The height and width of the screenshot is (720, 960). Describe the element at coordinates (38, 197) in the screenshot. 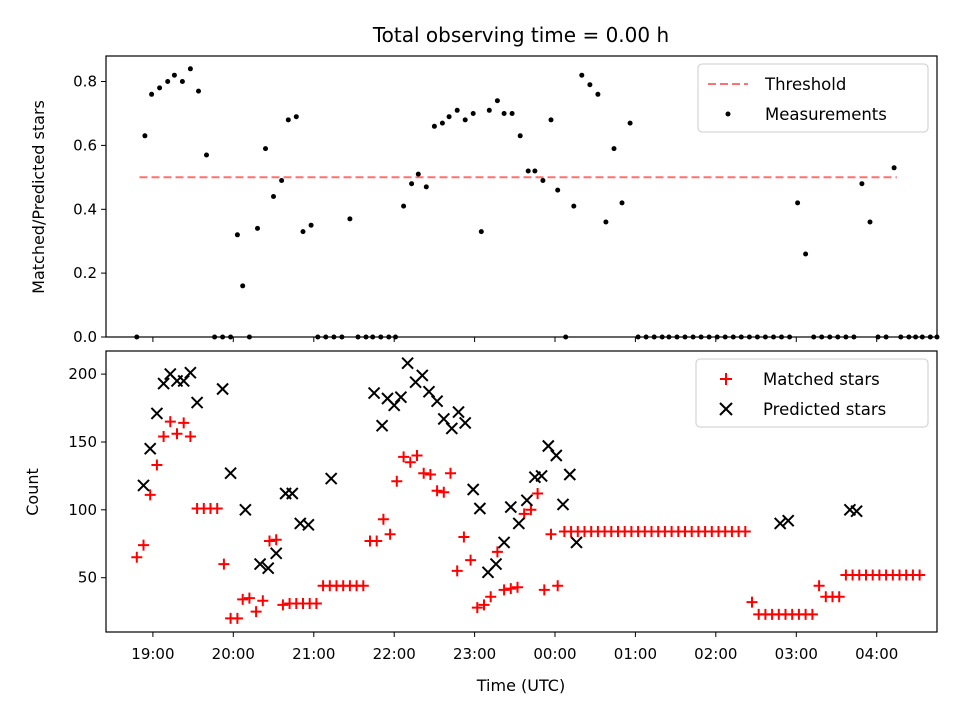

I see `top-y-axis-label: Matched/Predicted stars` at that location.